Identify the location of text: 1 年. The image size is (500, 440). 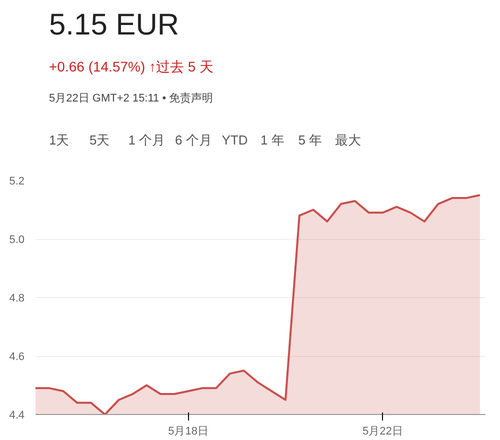
(272, 140).